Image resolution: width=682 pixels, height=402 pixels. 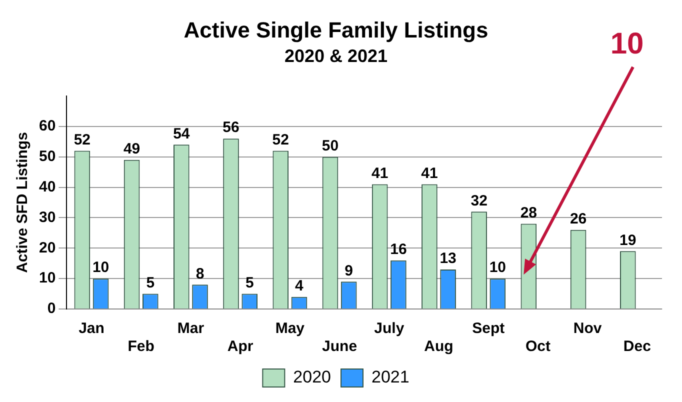 What do you see at coordinates (200, 273) in the screenshot?
I see `data-label: 8` at bounding box center [200, 273].